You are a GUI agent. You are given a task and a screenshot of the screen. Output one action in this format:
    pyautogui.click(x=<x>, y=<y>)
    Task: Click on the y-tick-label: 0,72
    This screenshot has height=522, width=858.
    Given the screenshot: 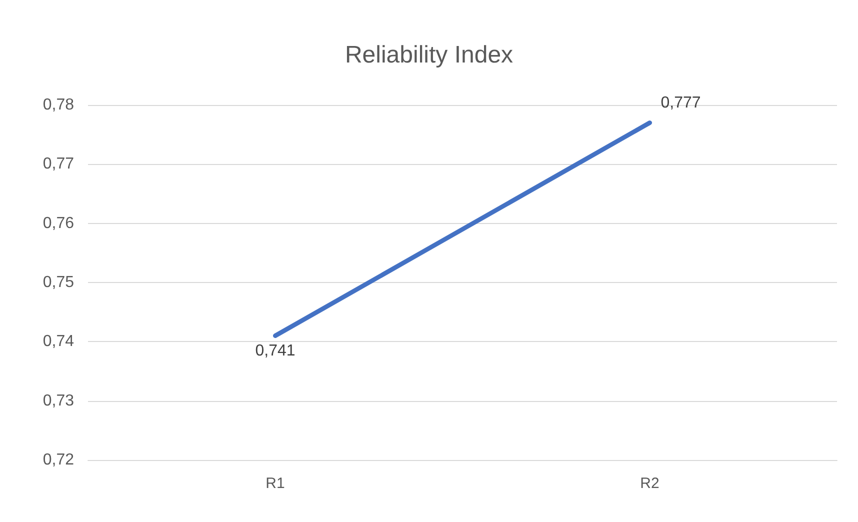 What is the action you would take?
    pyautogui.click(x=58, y=460)
    